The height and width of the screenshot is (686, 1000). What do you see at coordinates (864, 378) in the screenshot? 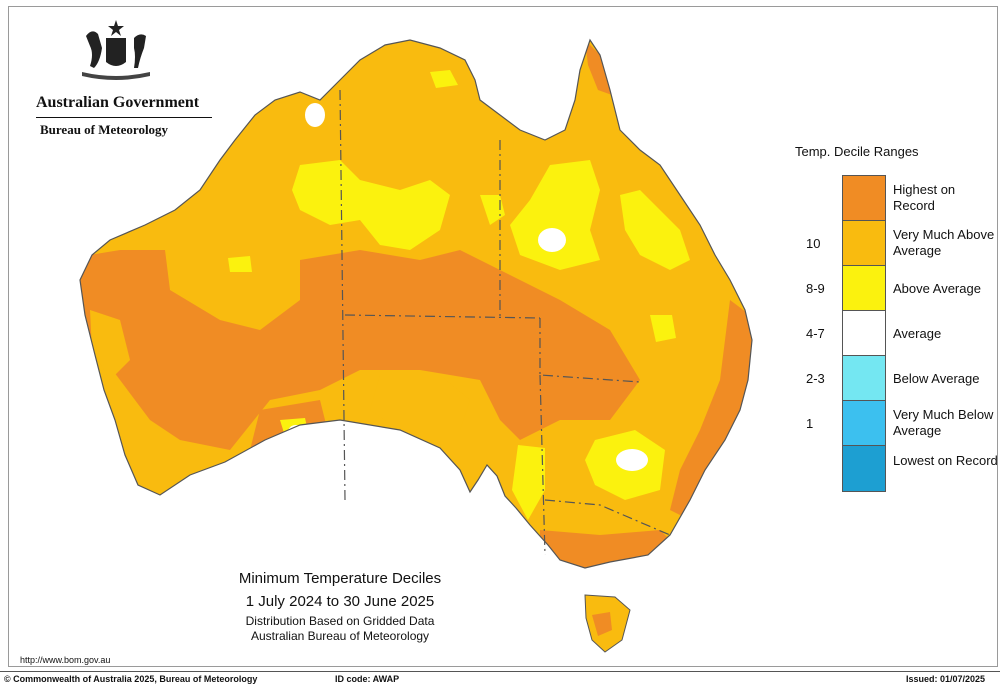
I see `legend-swatch-below` at bounding box center [864, 378].